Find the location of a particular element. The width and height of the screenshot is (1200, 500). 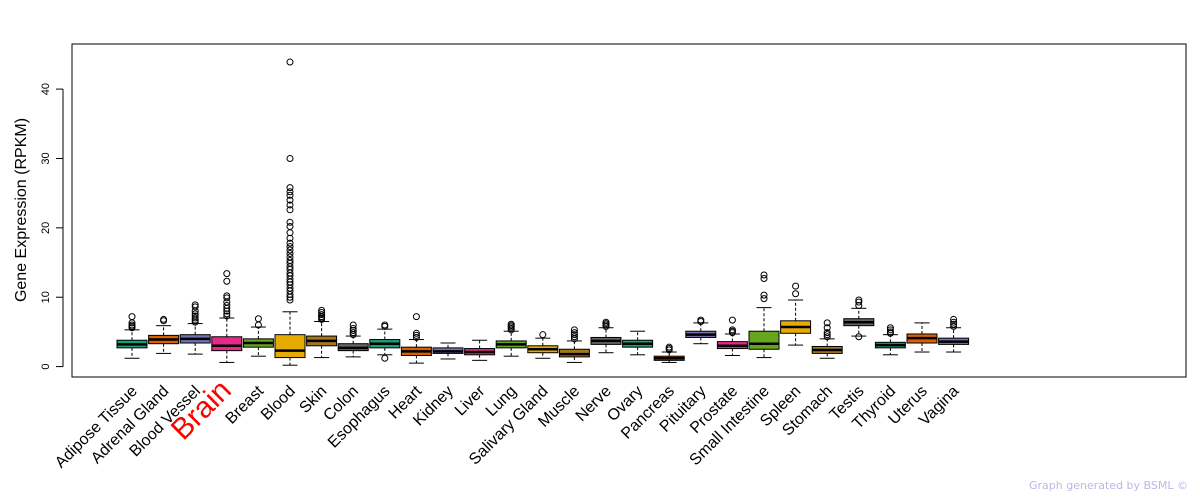

x-tick-label: Liver is located at coordinates (470, 400).